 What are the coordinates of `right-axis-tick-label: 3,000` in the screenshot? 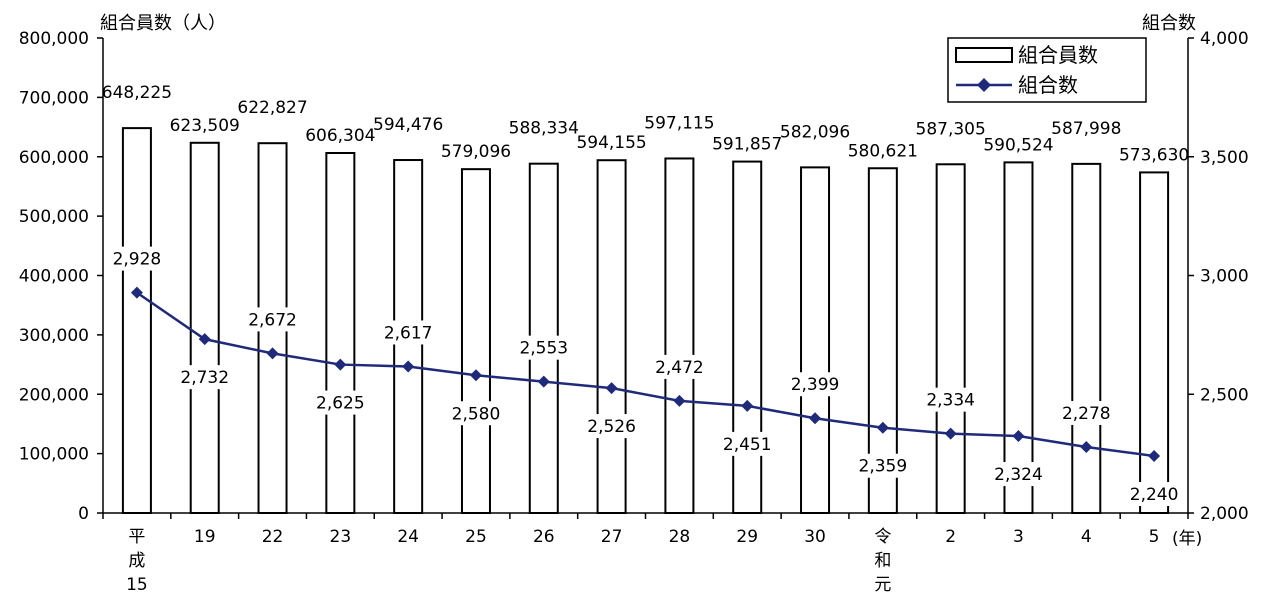 It's located at (1224, 277).